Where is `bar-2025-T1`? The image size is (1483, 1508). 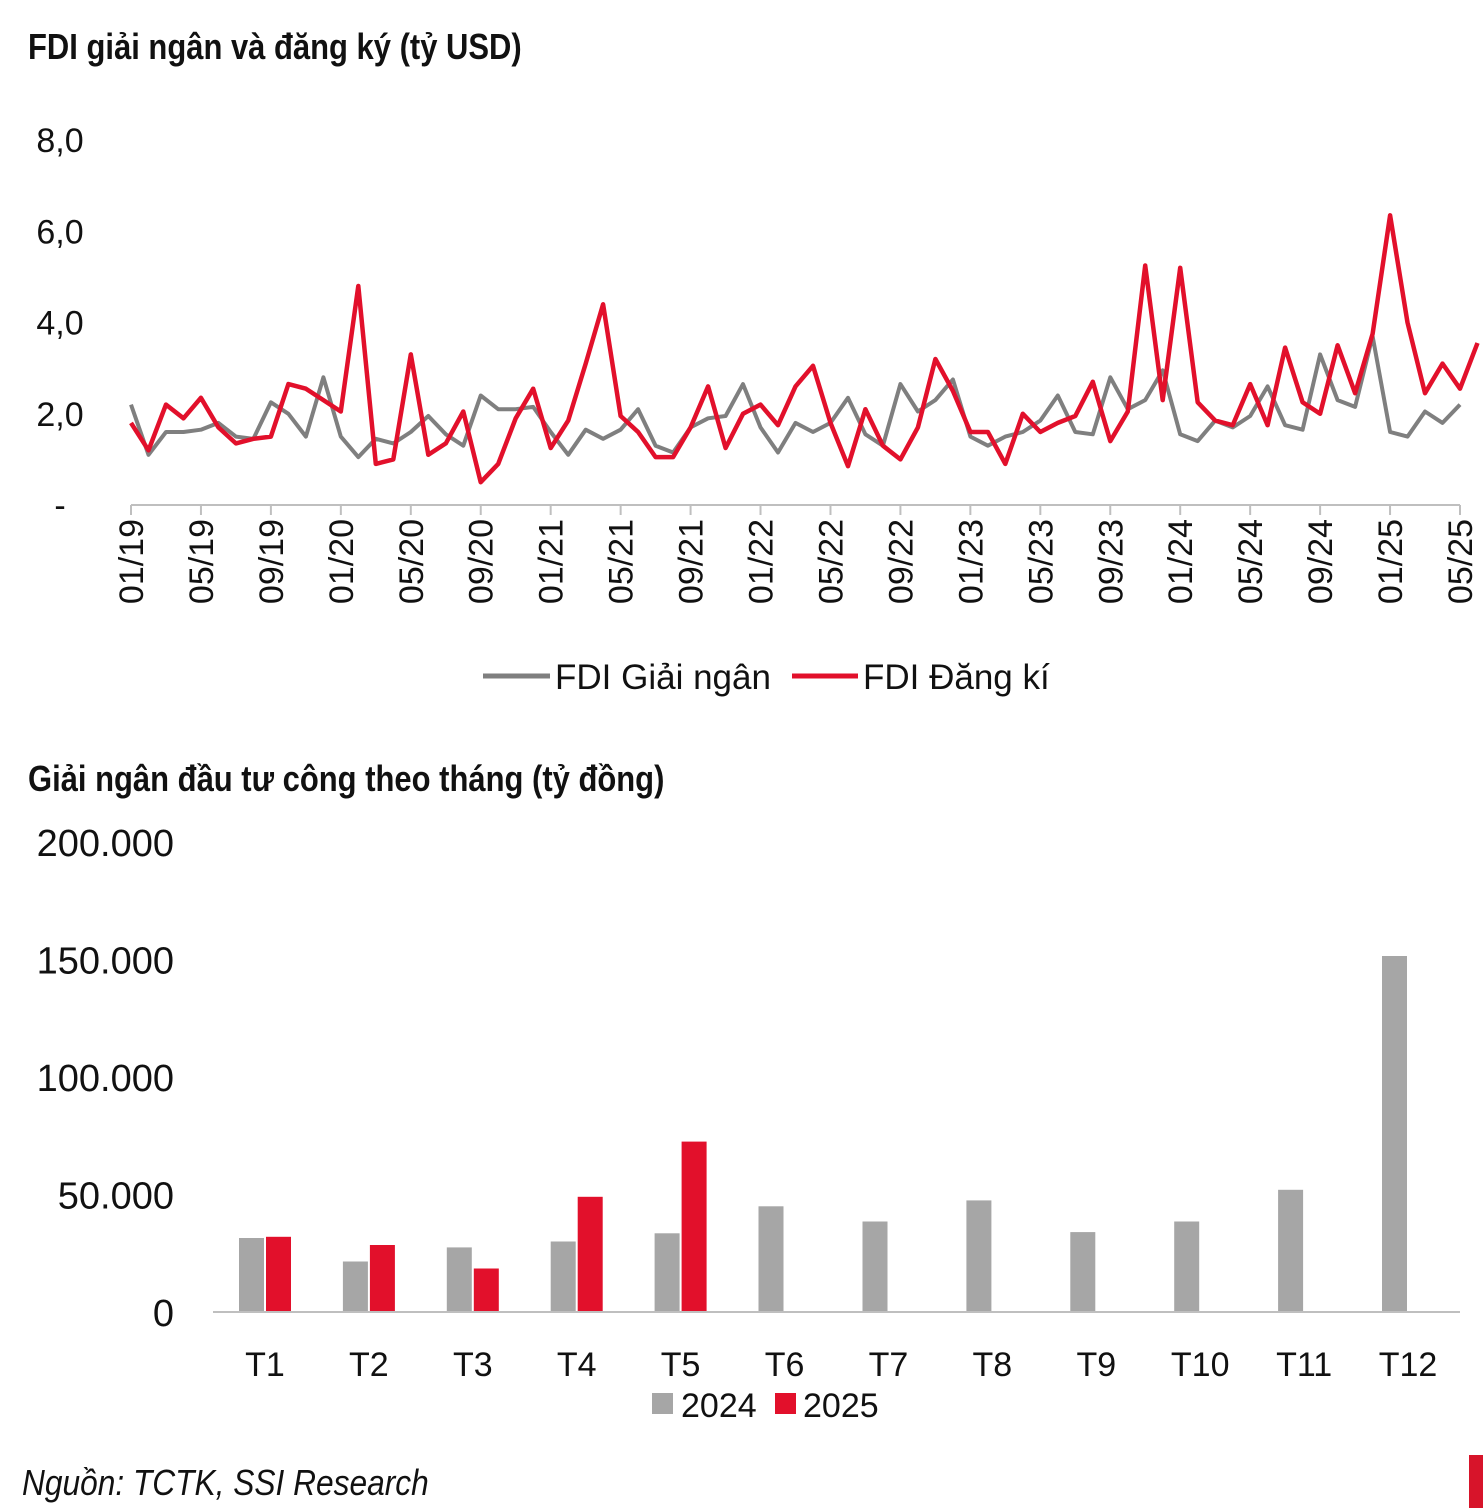
bar-2025-T1 is located at coordinates (278, 1274).